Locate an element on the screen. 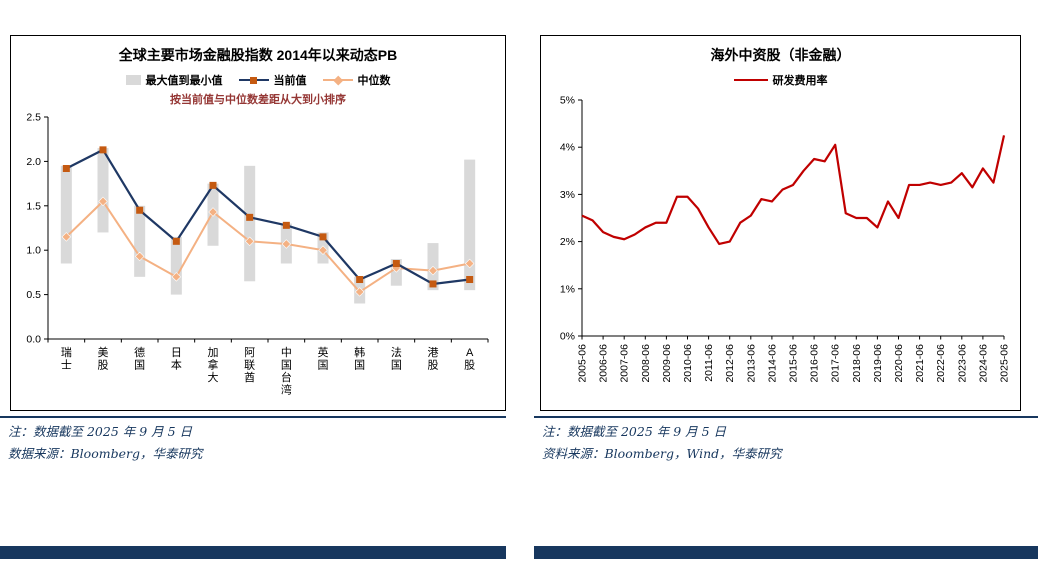  svg-text: 2018-06 is located at coordinates (856, 363).